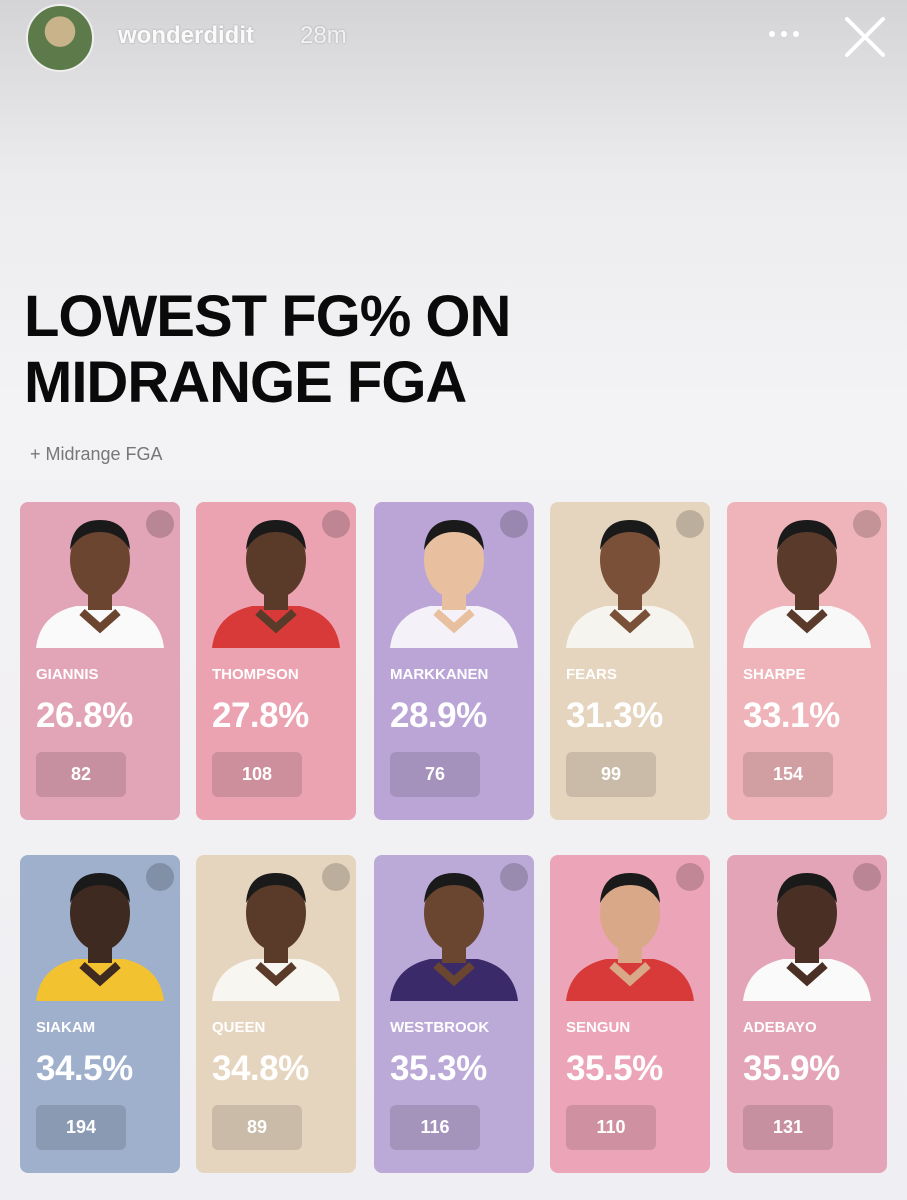 Image resolution: width=907 pixels, height=1200 pixels. I want to click on title: LOWEST FG% ON MIDRANGE FGA, so click(267, 350).